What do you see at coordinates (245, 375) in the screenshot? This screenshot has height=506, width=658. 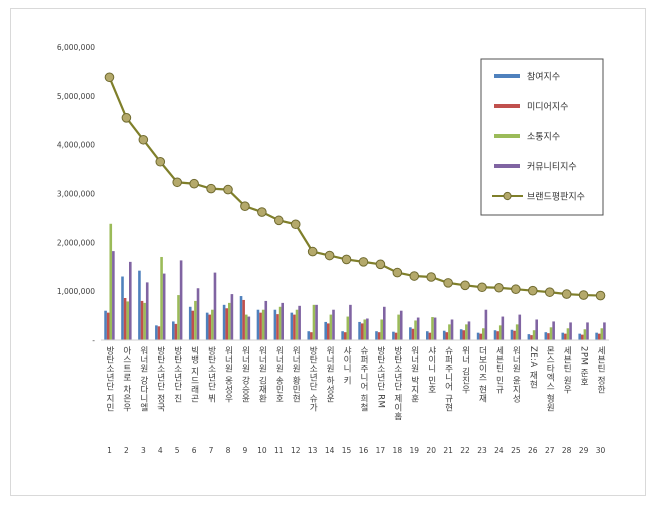 I see `x-name-label: 워너원 강승윤` at bounding box center [245, 375].